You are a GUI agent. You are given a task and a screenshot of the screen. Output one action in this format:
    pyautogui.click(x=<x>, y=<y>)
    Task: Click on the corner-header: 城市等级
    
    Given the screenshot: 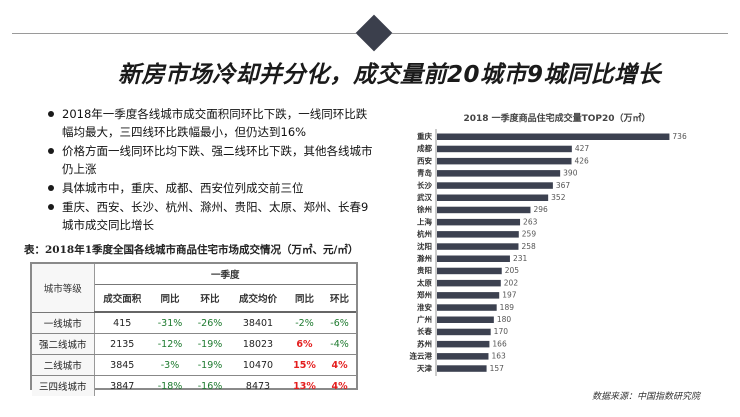 What is the action you would take?
    pyautogui.click(x=63, y=288)
    